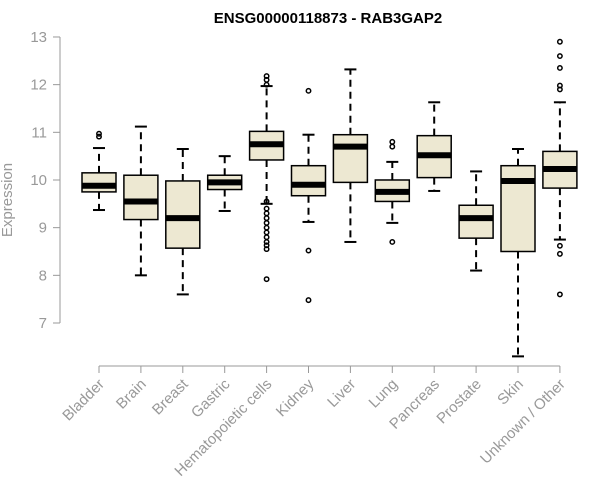 Image resolution: width=600 pixels, height=500 pixels. I want to click on box-gastric, so click(224, 183).